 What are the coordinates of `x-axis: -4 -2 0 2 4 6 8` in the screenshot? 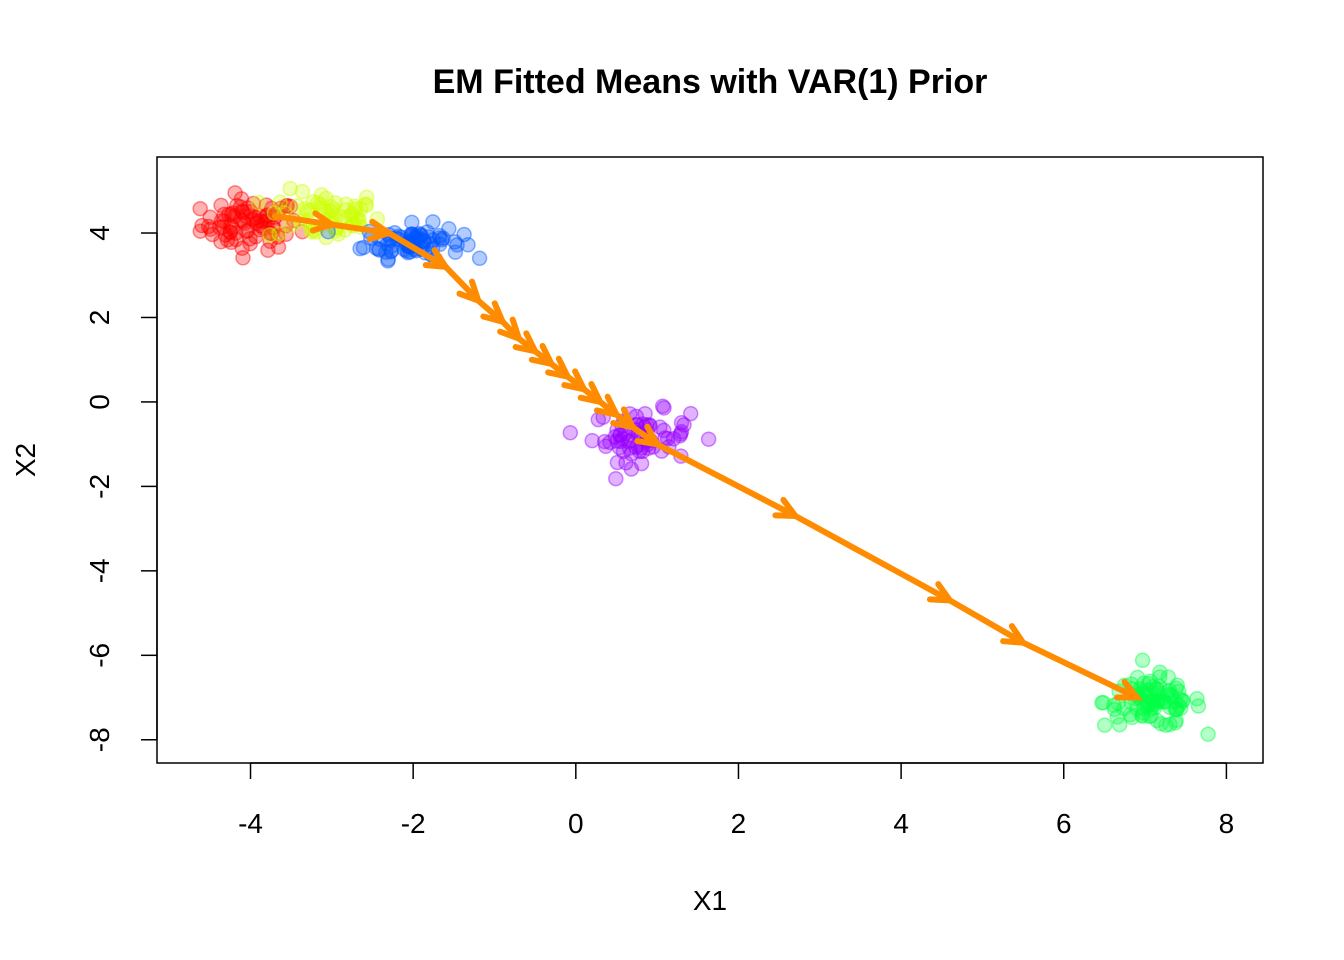 It's located at (736, 800).